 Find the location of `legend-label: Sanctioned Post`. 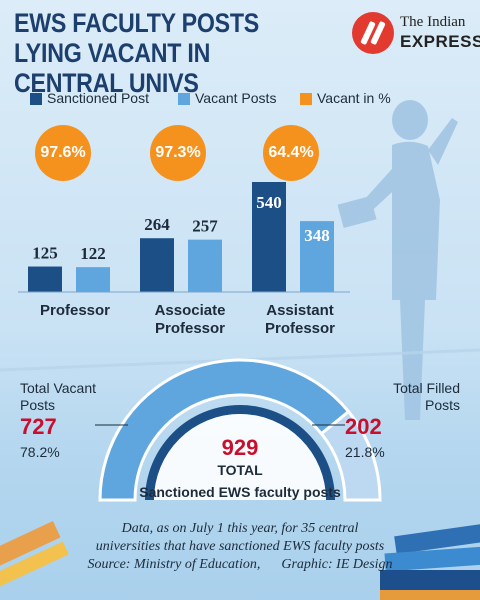

legend-label: Sanctioned Post is located at coordinates (98, 98).